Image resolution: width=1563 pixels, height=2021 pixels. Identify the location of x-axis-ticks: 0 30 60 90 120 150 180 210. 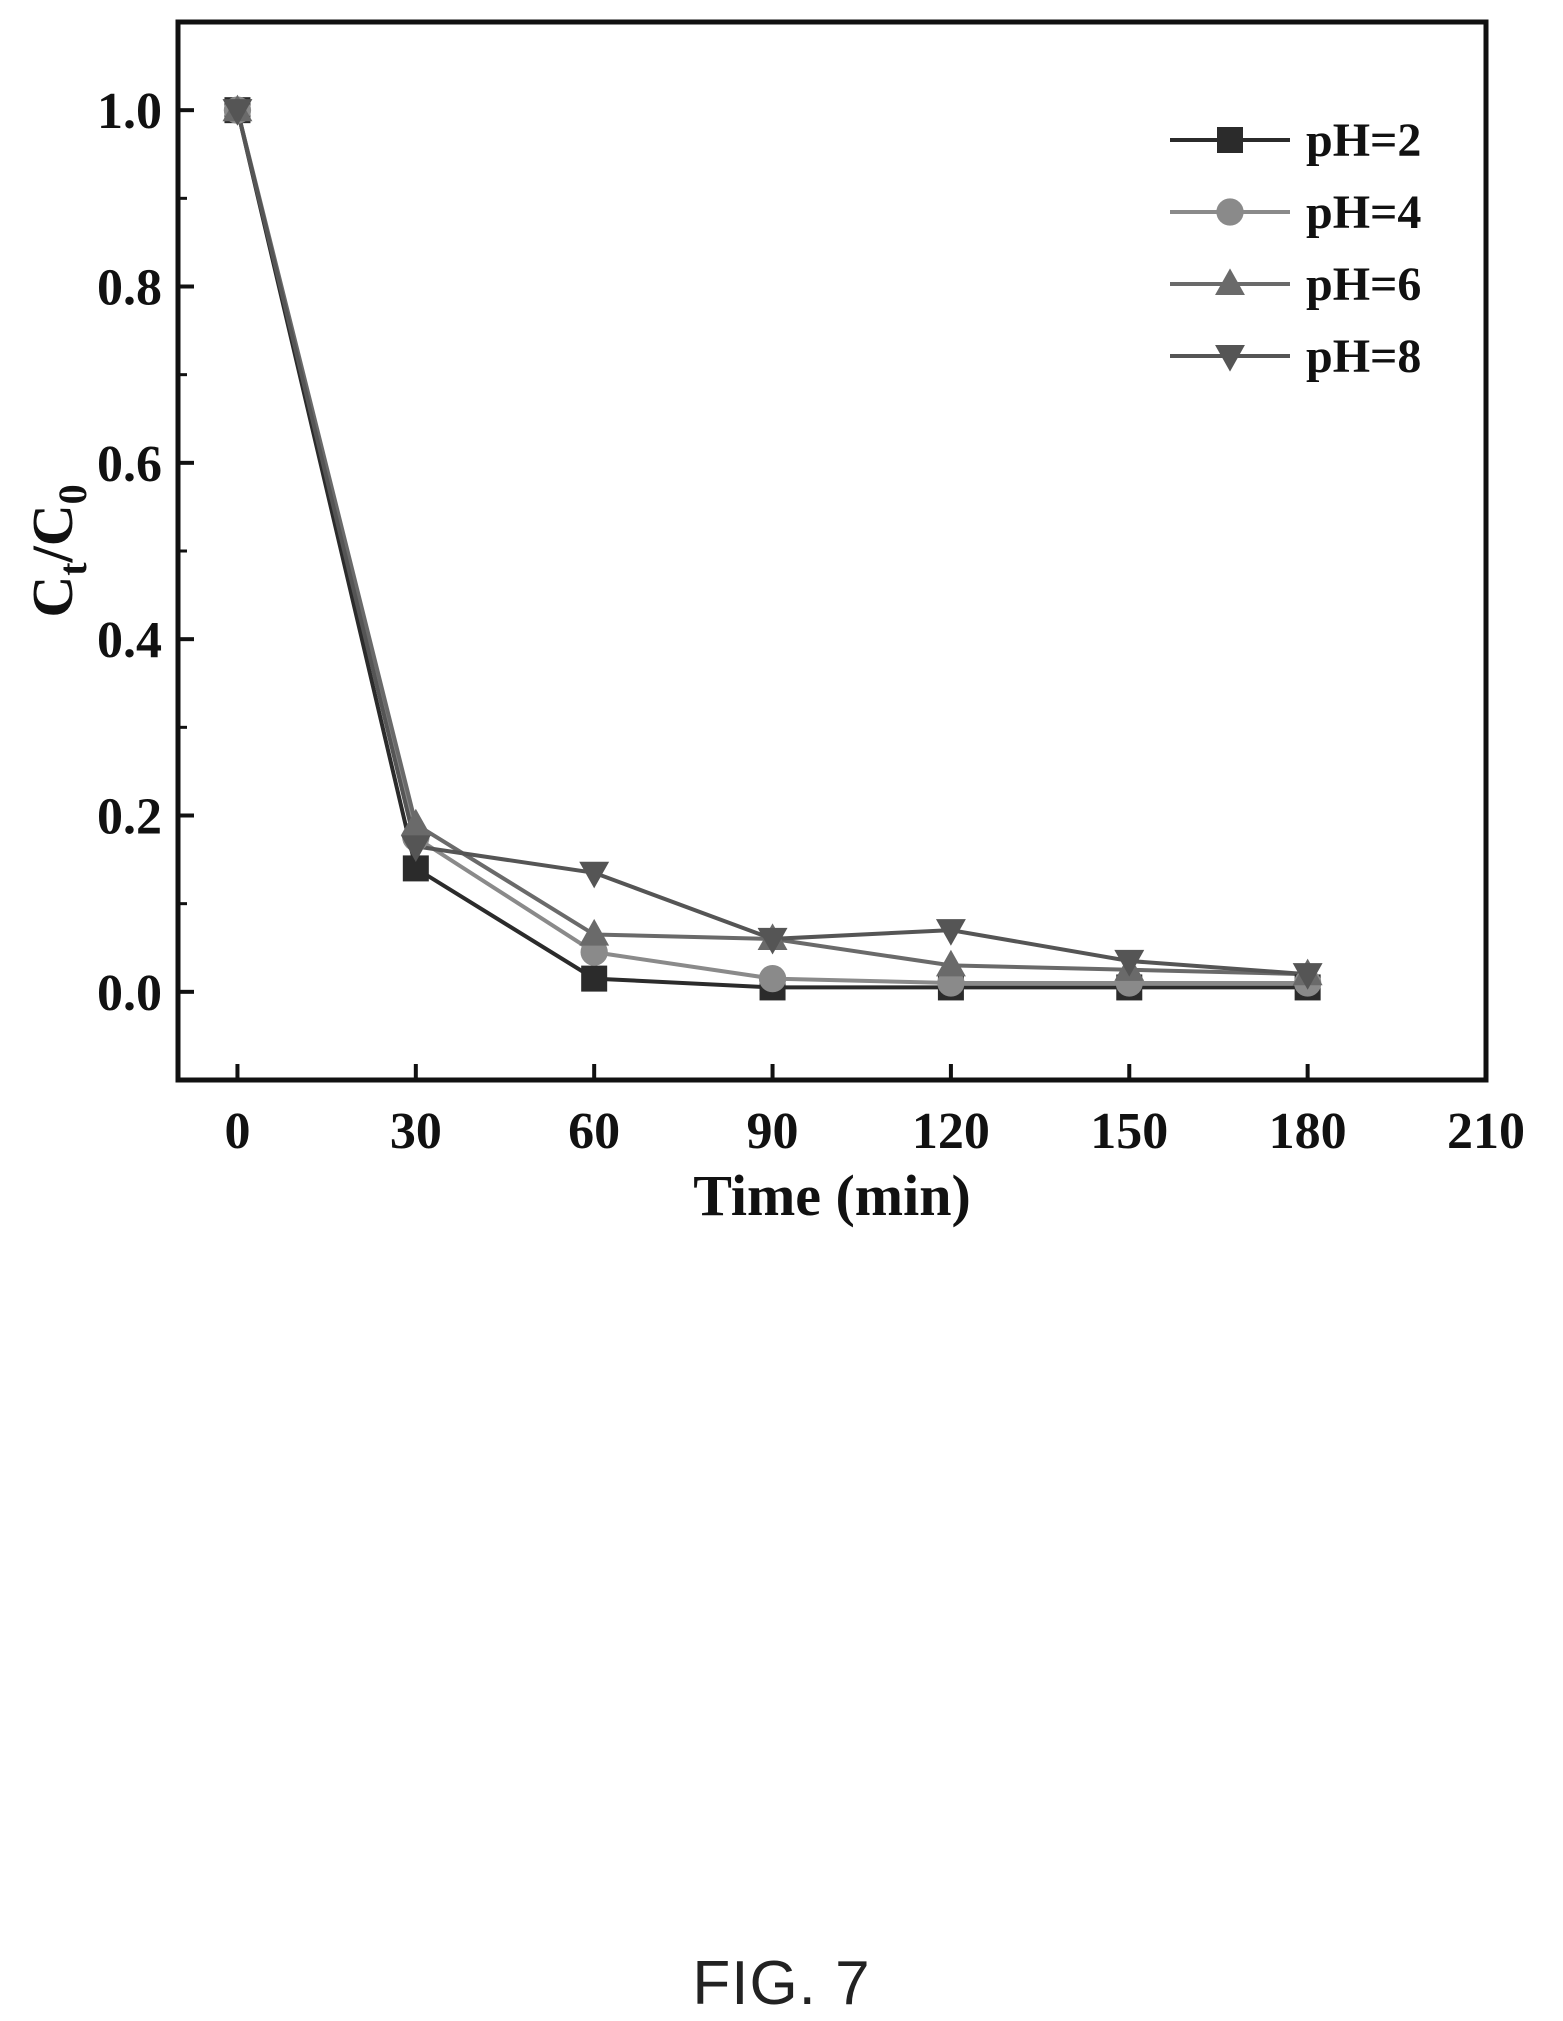
(874, 1112).